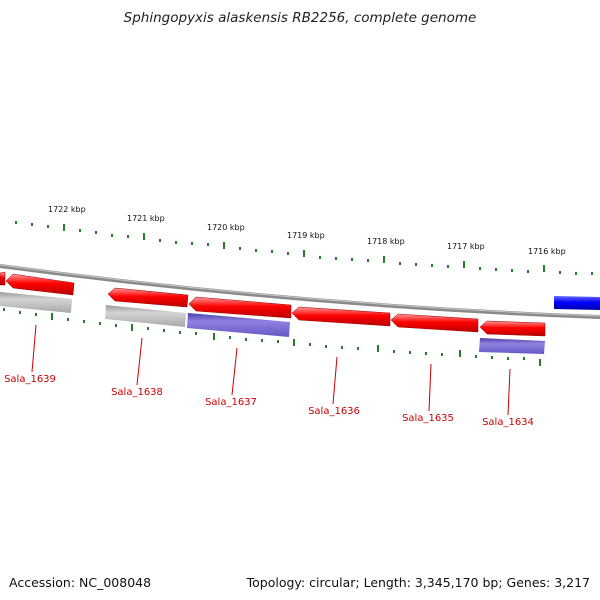  I want to click on kbp-label: 1721 kbp, so click(146, 218).